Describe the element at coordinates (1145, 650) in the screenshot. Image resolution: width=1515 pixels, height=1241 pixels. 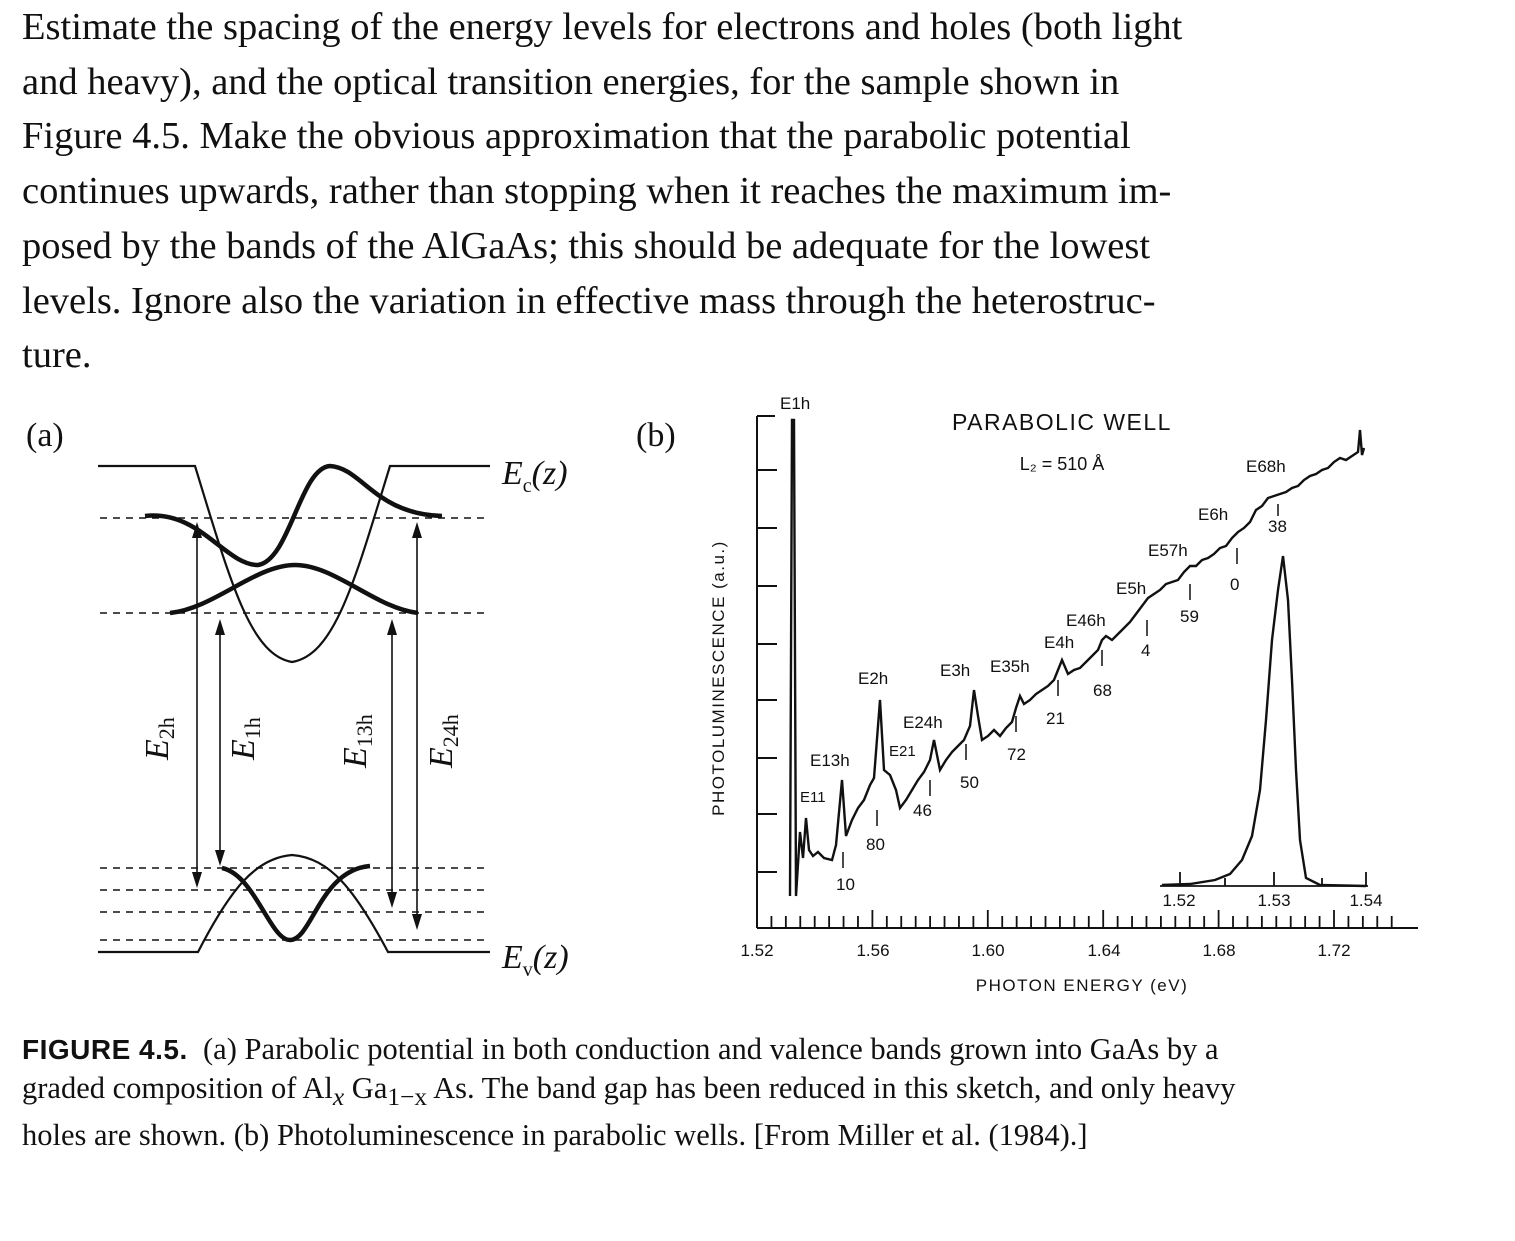
I see `marker-number: 4` at that location.